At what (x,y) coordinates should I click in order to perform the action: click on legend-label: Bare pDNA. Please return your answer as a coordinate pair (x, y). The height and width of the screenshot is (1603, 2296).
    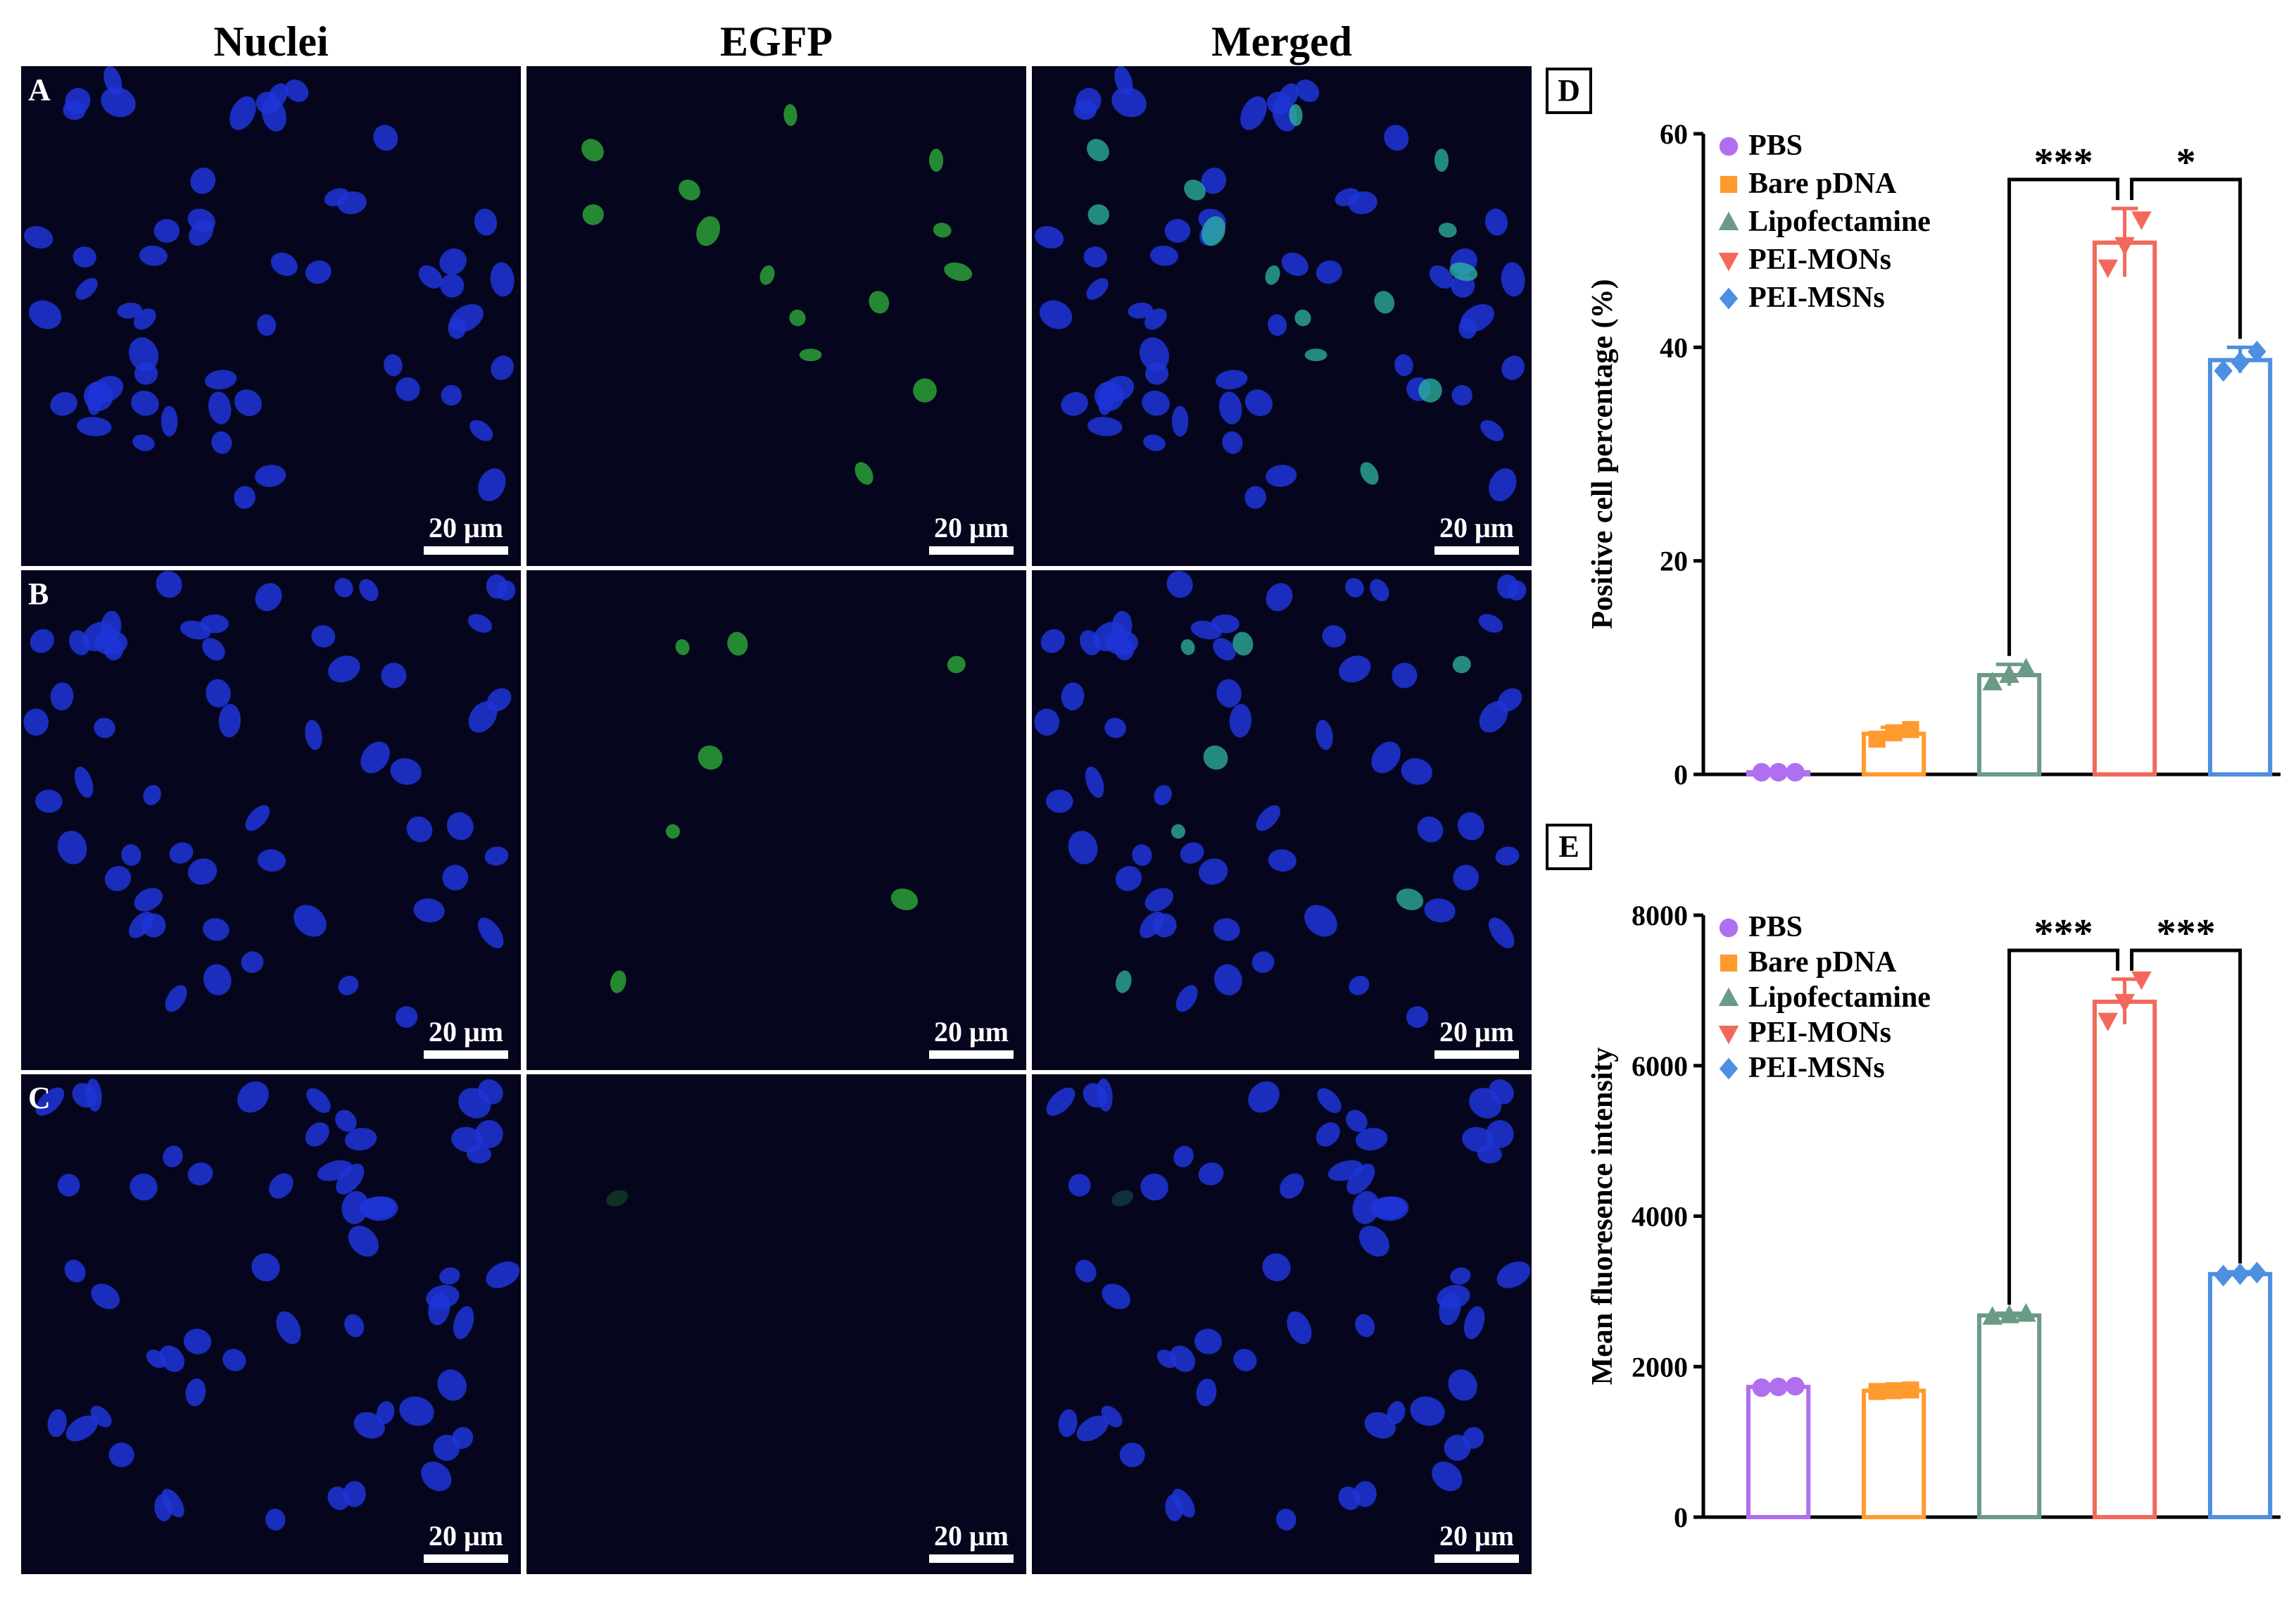
    Looking at the image, I should click on (1822, 184).